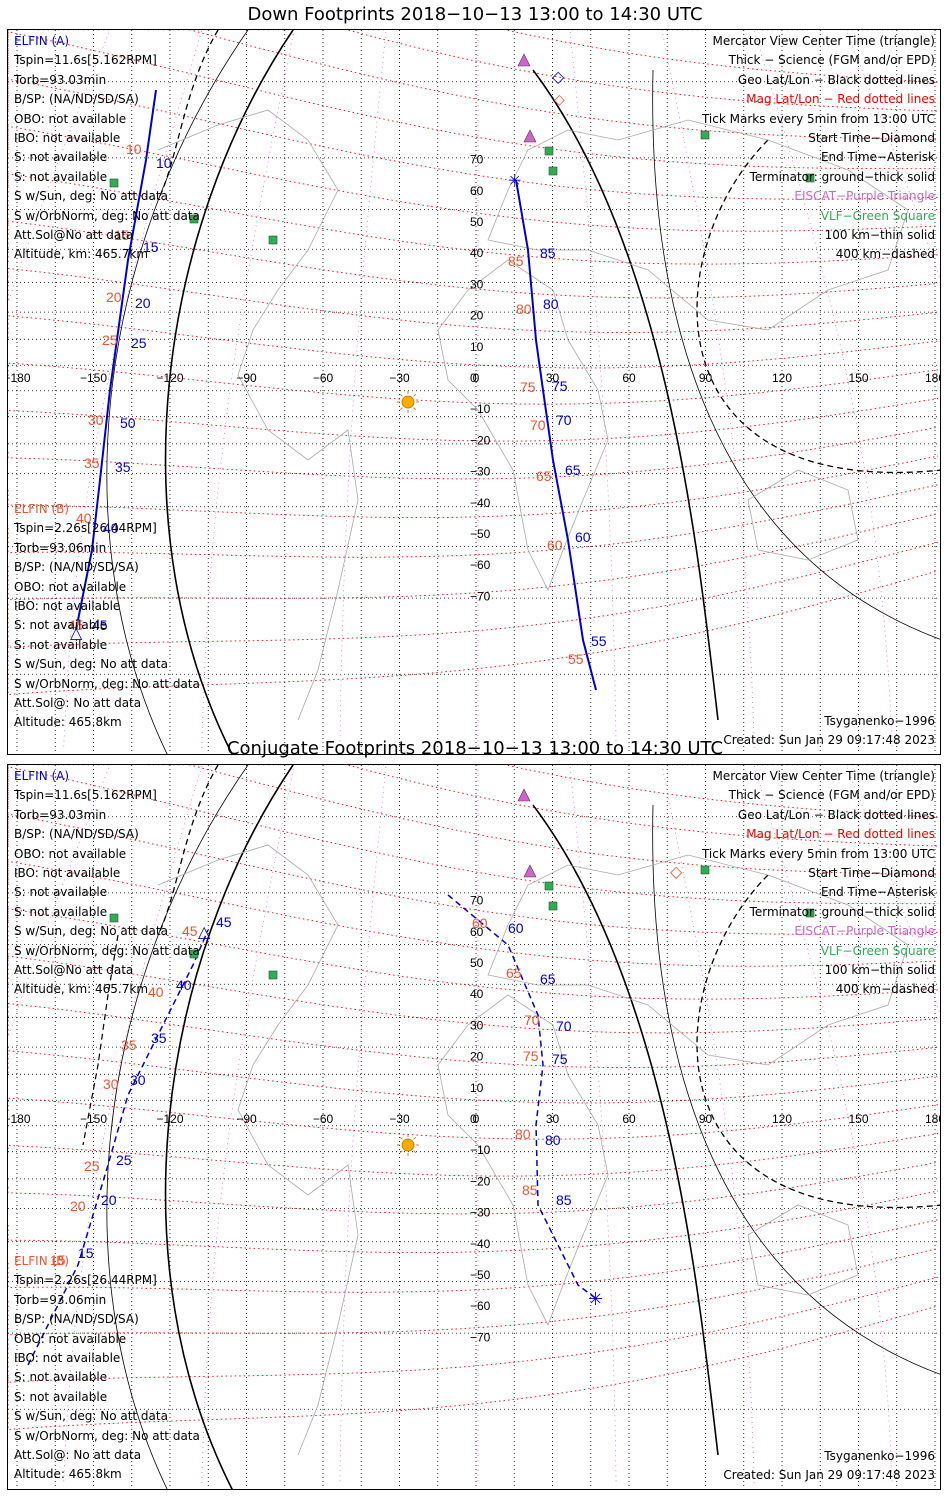 The width and height of the screenshot is (950, 1500). What do you see at coordinates (480, 409) in the screenshot?
I see `lat-tick-label: −10` at bounding box center [480, 409].